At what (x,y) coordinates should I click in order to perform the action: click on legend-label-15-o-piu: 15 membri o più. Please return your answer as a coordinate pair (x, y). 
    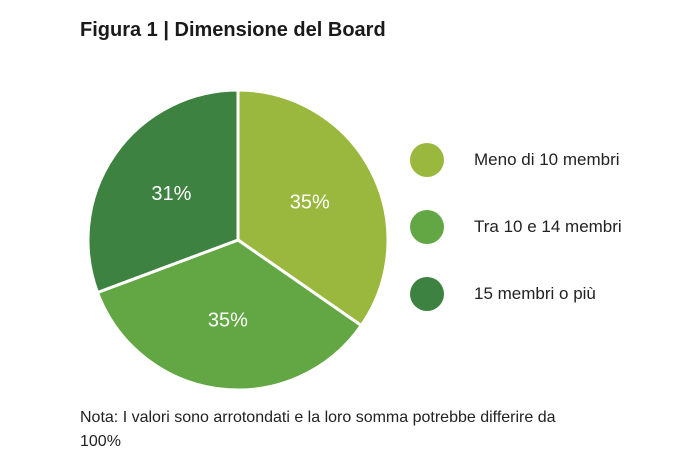
    Looking at the image, I should click on (535, 293).